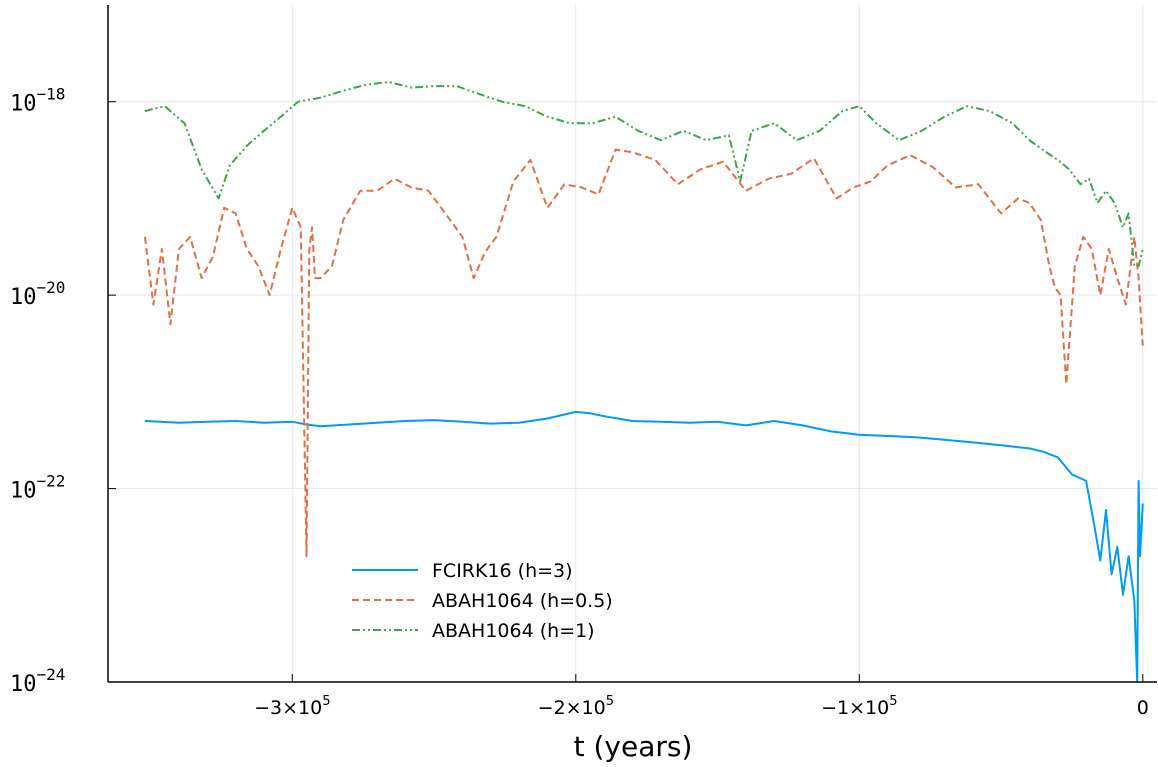 The width and height of the screenshot is (1158, 767). Describe the element at coordinates (37, 681) in the screenshot. I see `y-tick-label: 10−24` at that location.